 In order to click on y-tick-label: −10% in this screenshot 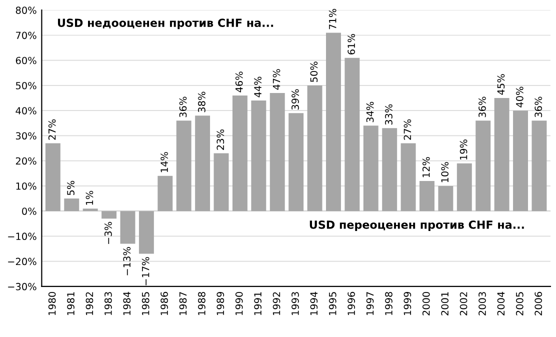, I will do `click(22, 236)`.